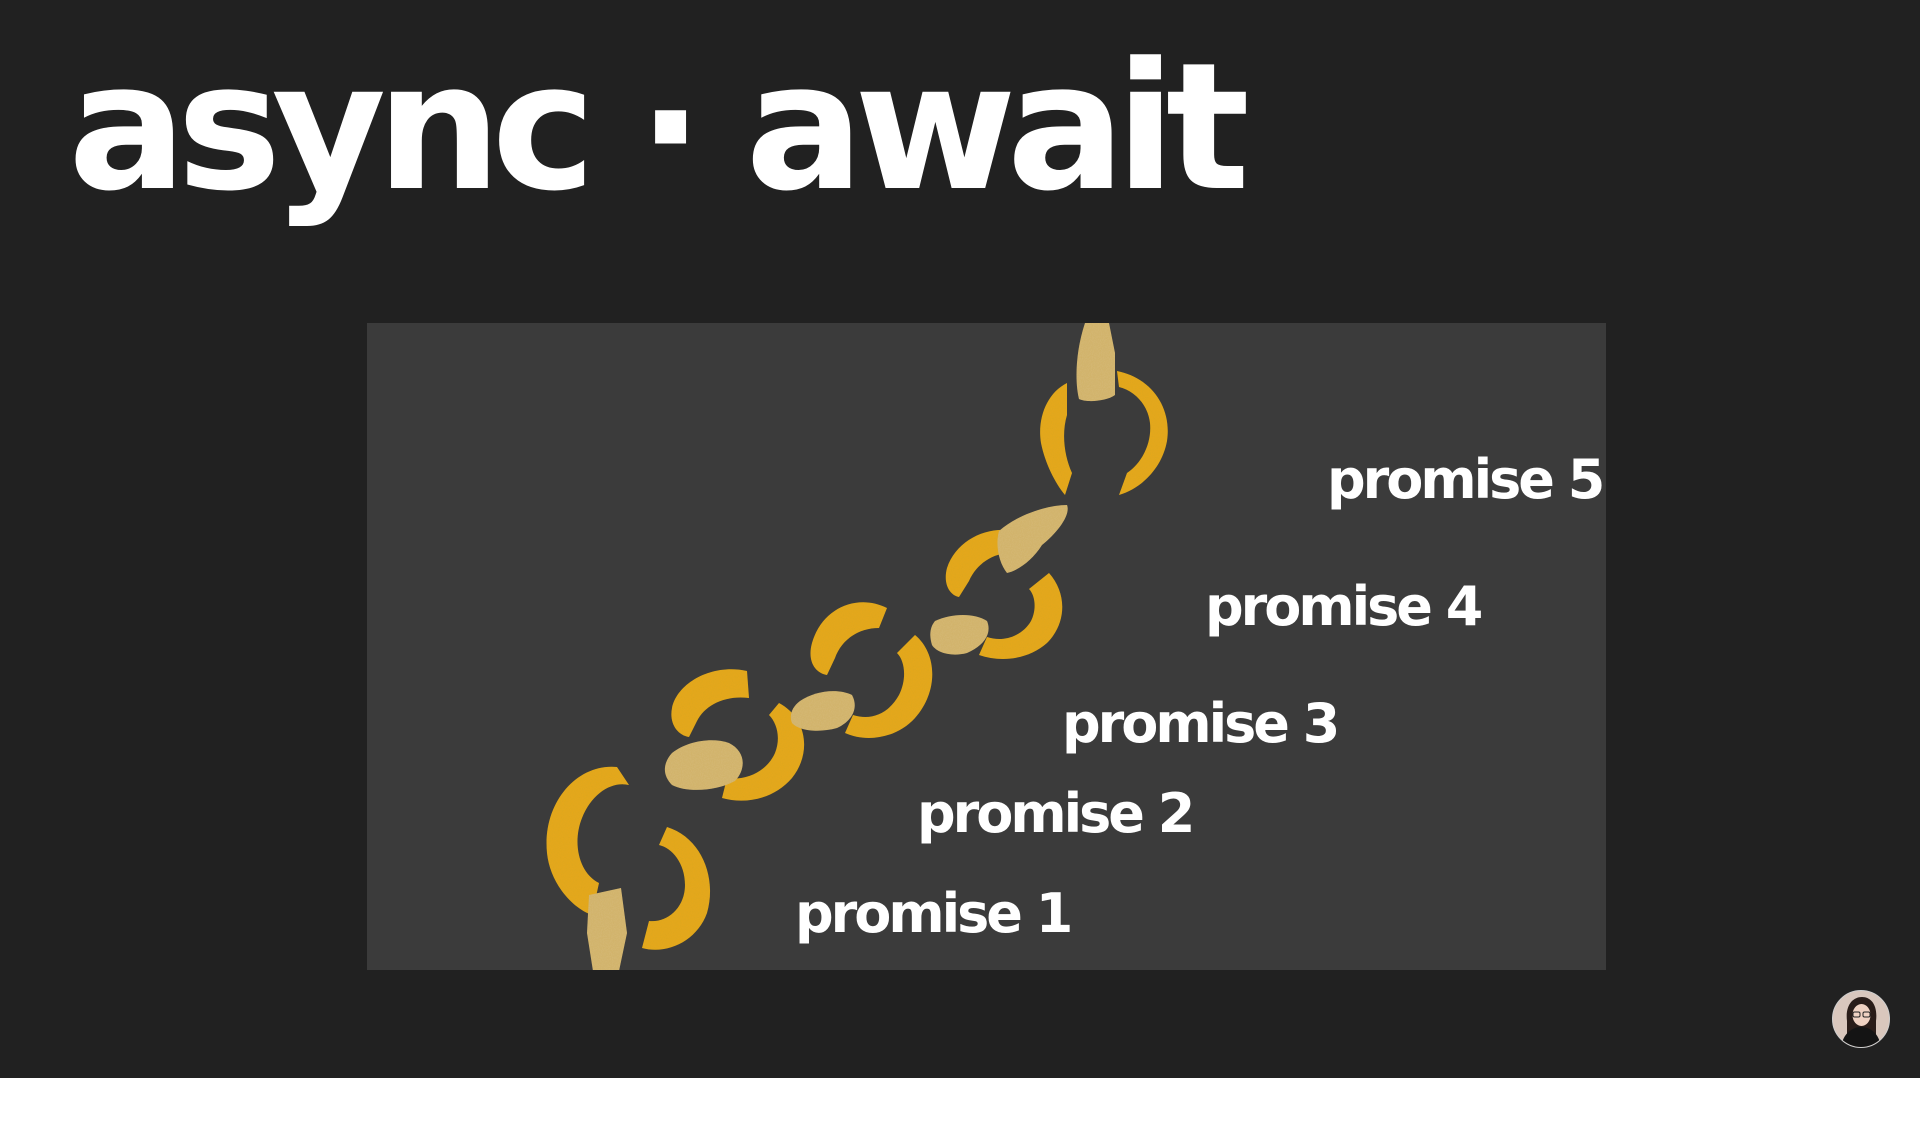 The width and height of the screenshot is (1920, 1143). I want to click on bottom-blank-area, so click(960, 1110).